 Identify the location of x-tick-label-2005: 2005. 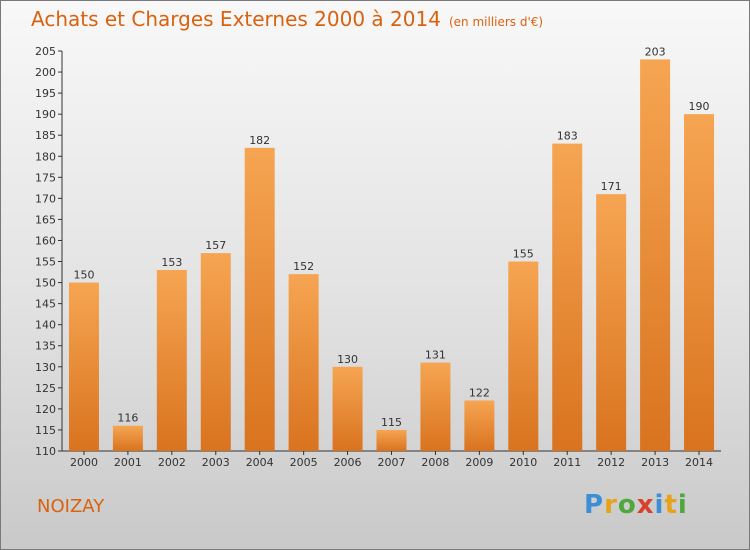
(304, 462).